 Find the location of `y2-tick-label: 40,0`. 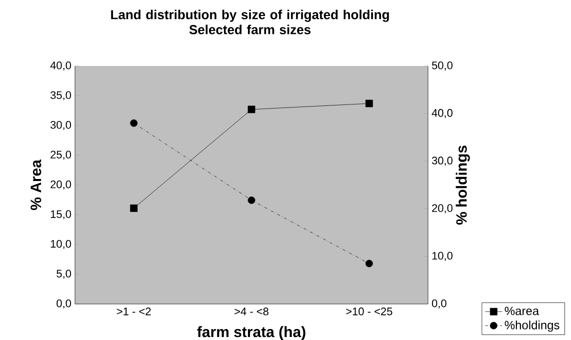

y2-tick-label: 40,0 is located at coordinates (442, 113).